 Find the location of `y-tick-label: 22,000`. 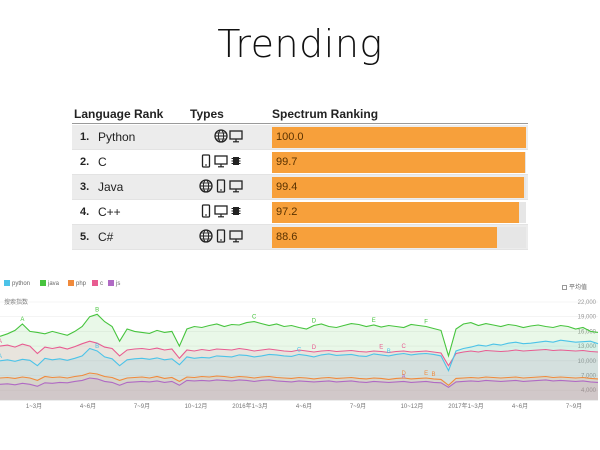

y-tick-label: 22,000 is located at coordinates (587, 303).